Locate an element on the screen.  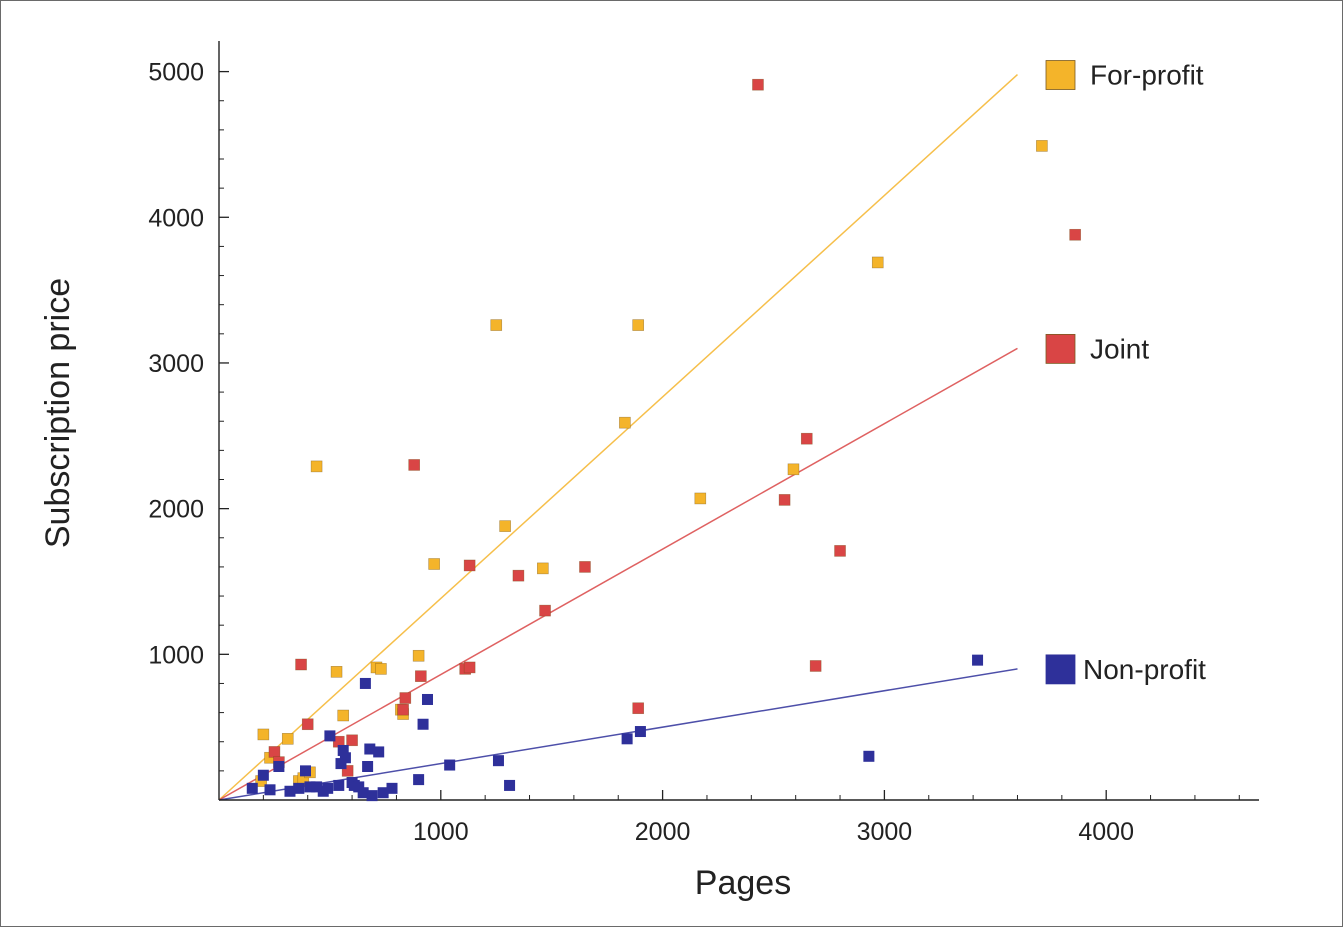
y-tick-label: 2000 is located at coordinates (176, 510).